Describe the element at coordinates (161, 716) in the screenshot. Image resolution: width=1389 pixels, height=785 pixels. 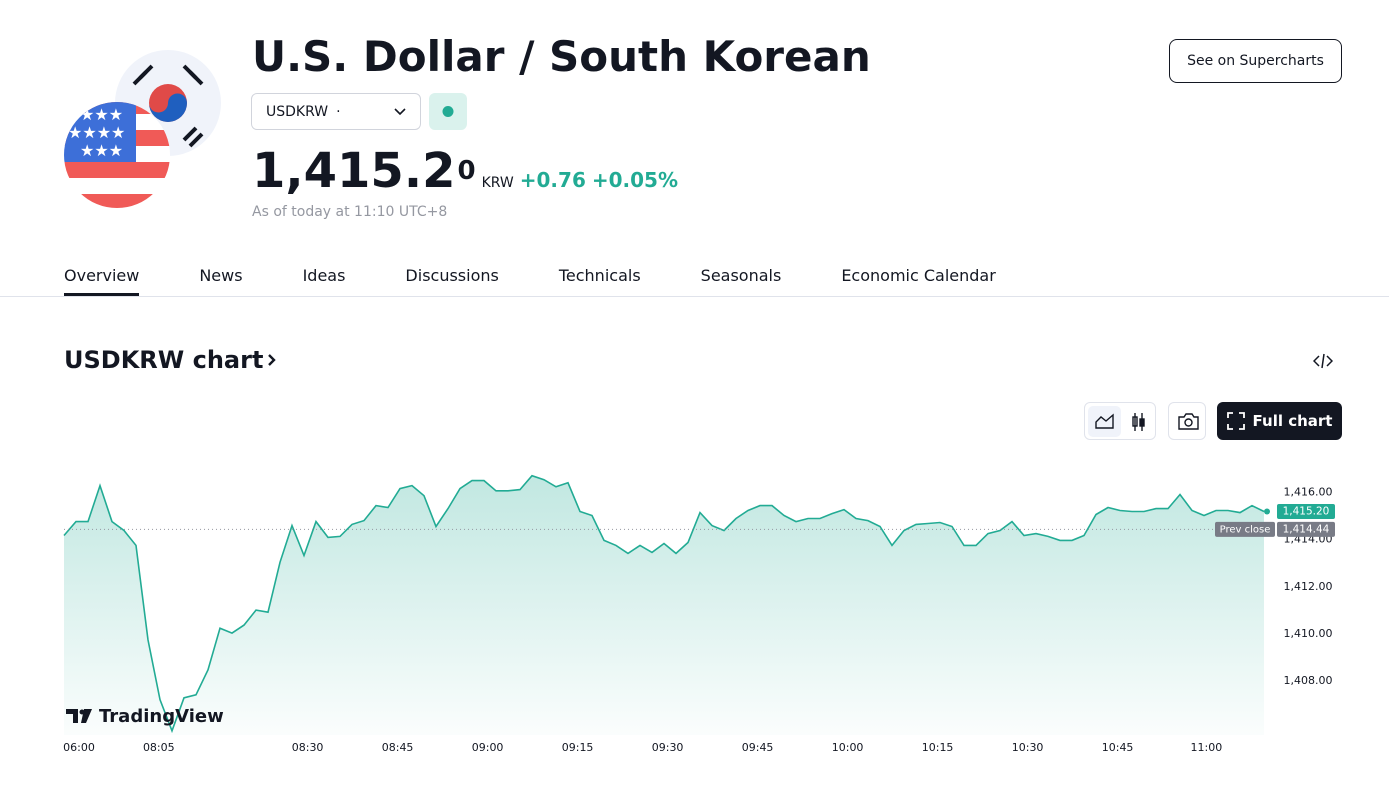
I see `watermark: TradingView` at that location.